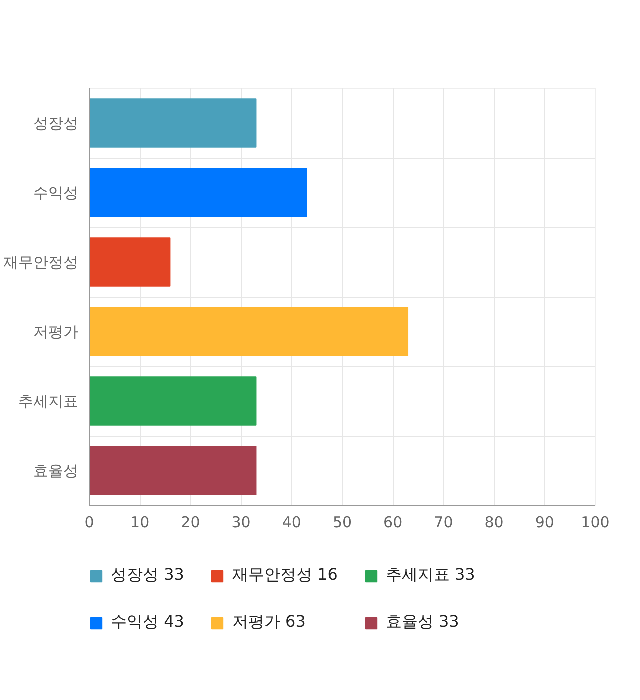 This screenshot has width=640, height=700. I want to click on legend-label: 재무안정성 16, so click(285, 575).